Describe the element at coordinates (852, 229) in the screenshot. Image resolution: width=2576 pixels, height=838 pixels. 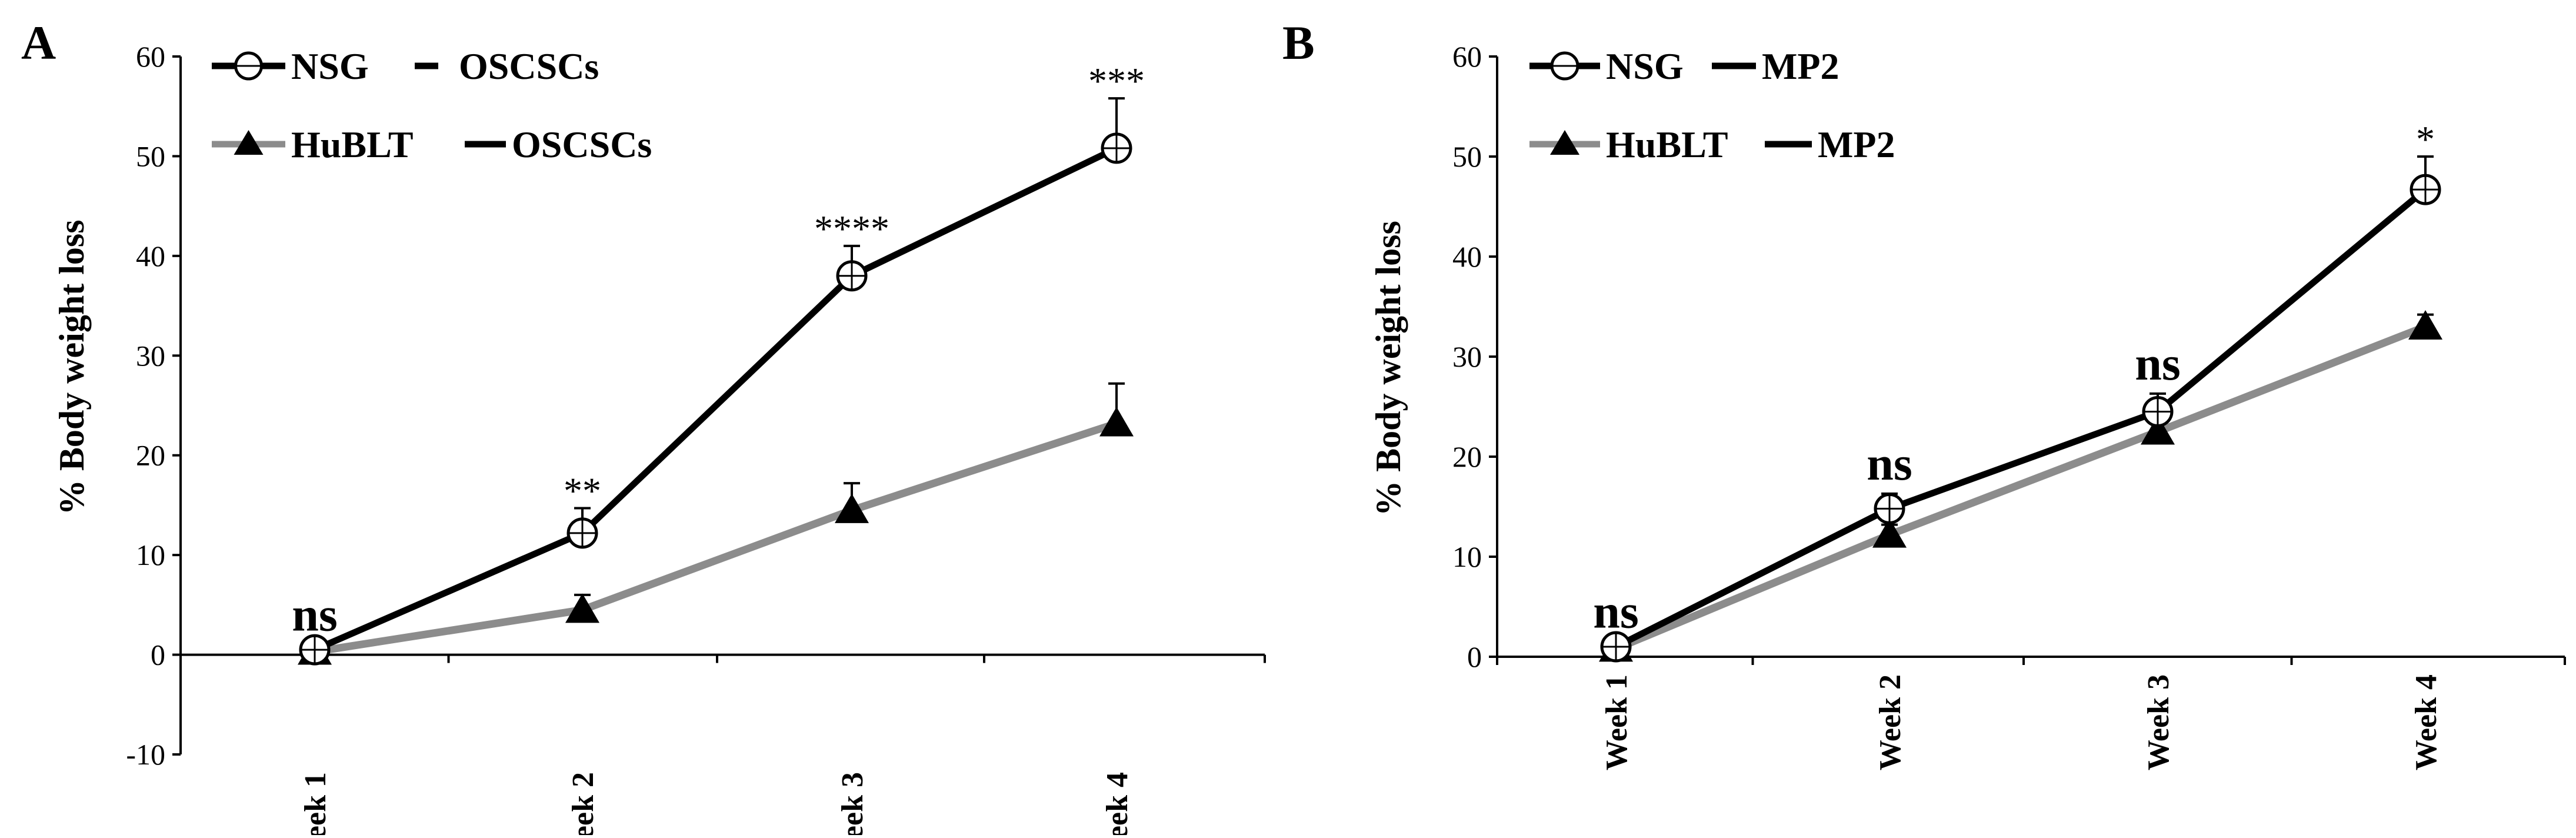
I see `significance-label: ****` at that location.